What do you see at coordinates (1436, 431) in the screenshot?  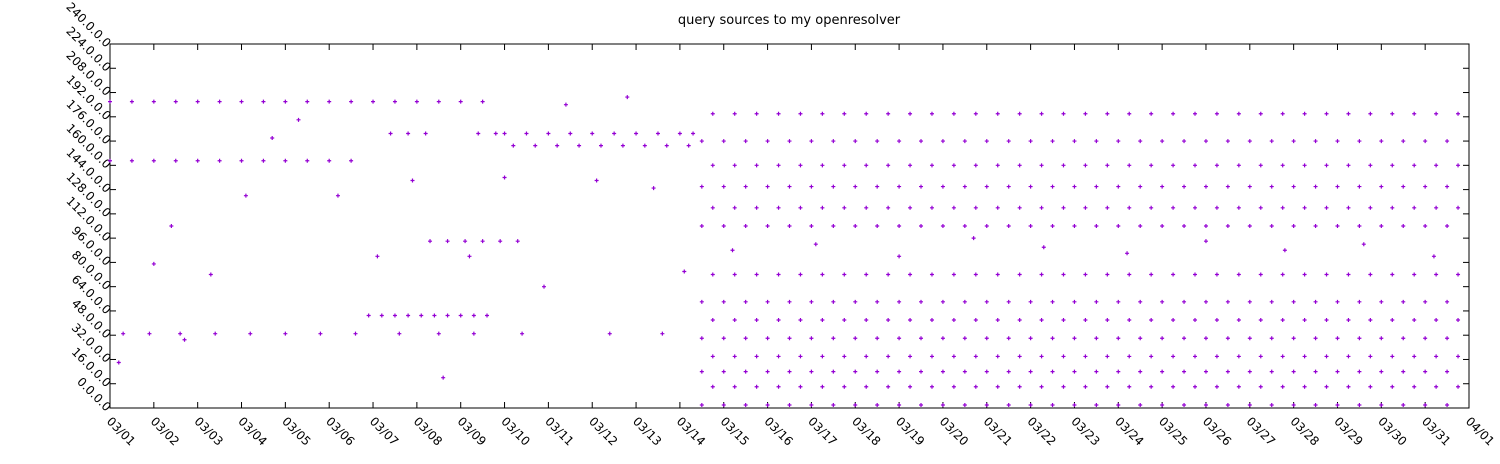 I see `x-tick-label: 03/31` at bounding box center [1436, 431].